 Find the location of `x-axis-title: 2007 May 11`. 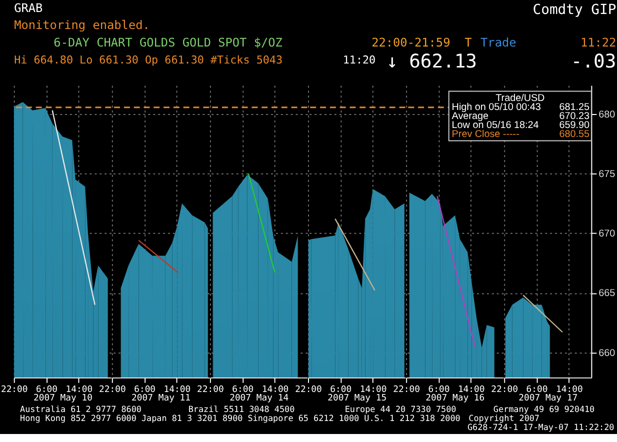

x-axis-title: 2007 May 11 is located at coordinates (161, 399).